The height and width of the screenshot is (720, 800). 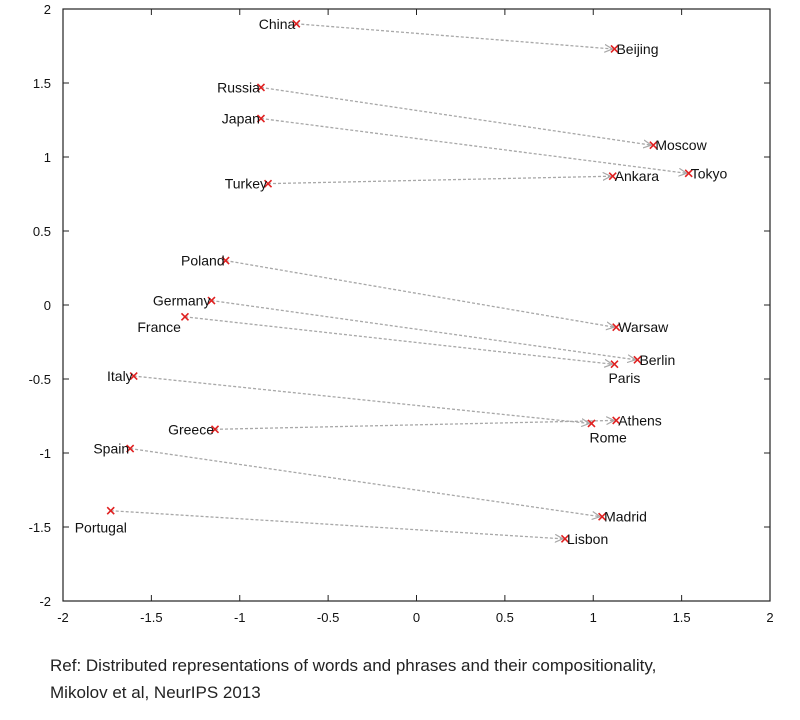 I want to click on marker-poland, so click(x=225, y=260).